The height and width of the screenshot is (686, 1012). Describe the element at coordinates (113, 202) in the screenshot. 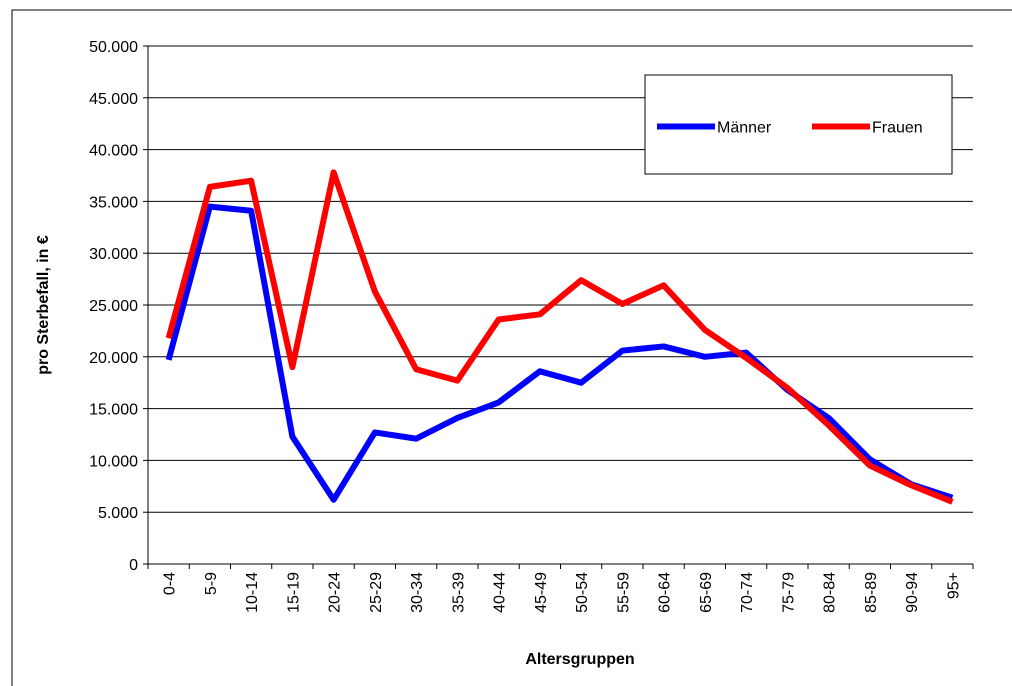

I see `y-tick-label: 35.000` at that location.